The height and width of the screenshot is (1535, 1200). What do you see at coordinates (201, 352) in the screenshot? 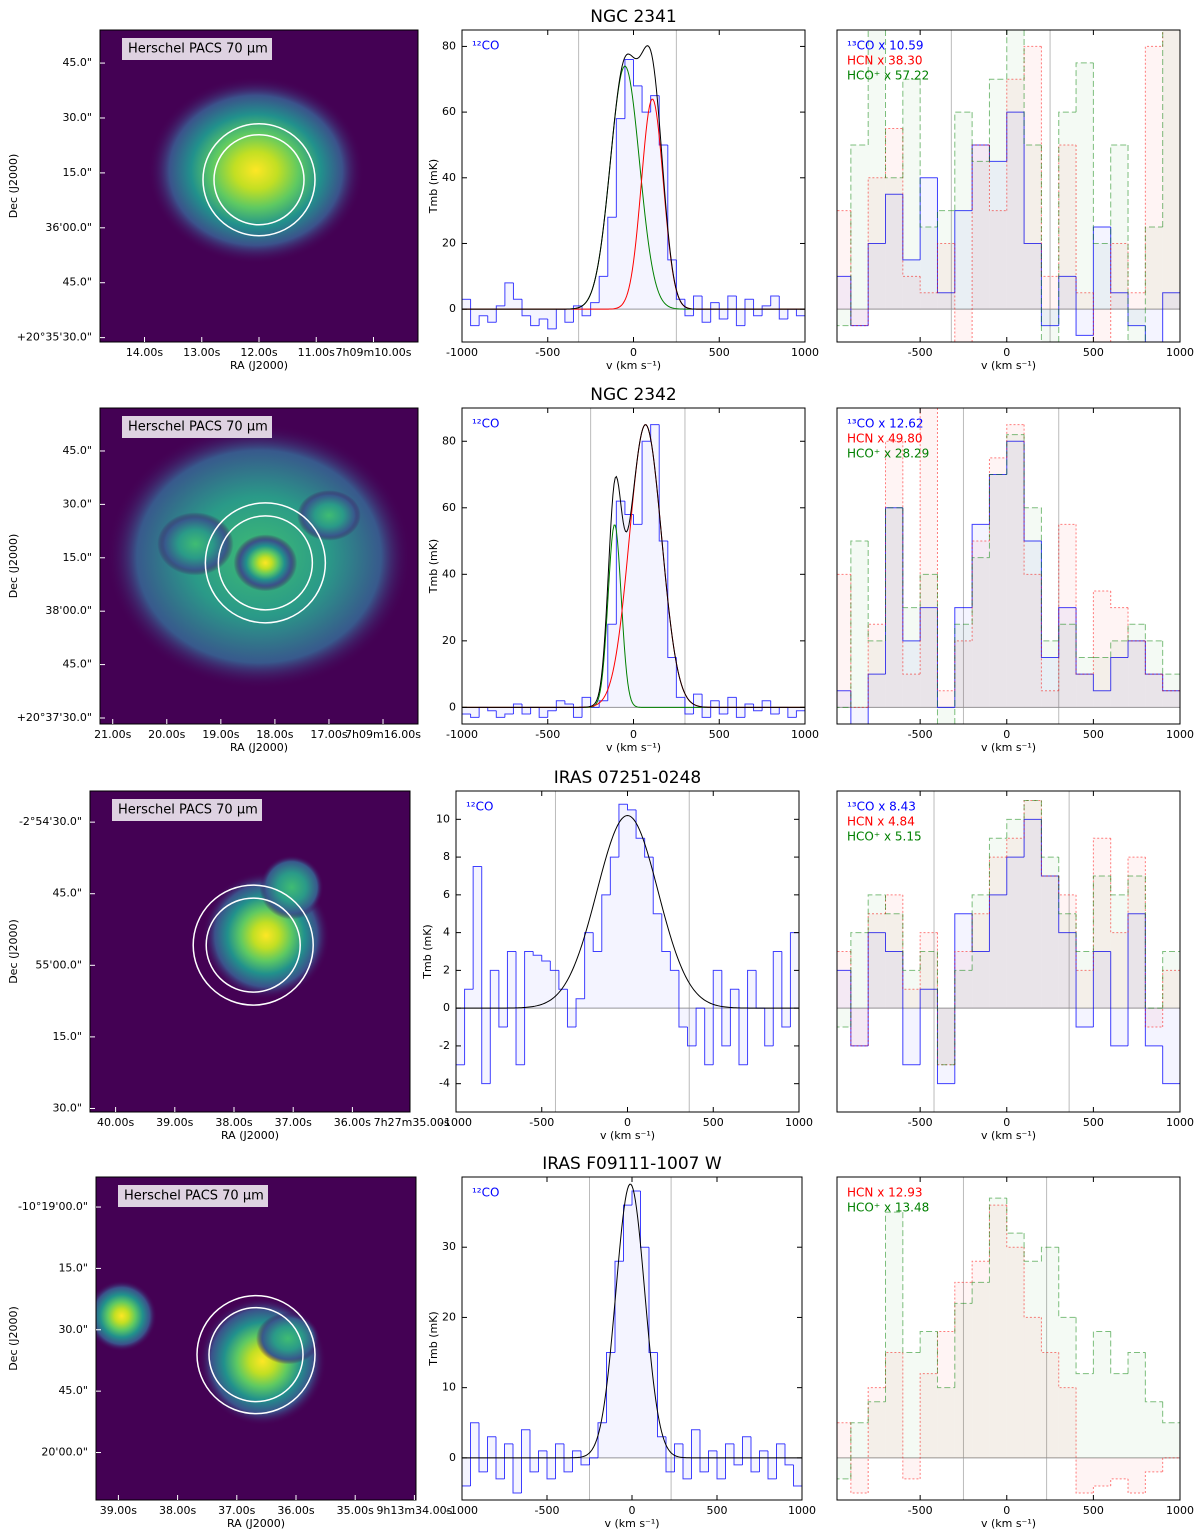
I see `x-tick-label: 13.00s` at bounding box center [201, 352].